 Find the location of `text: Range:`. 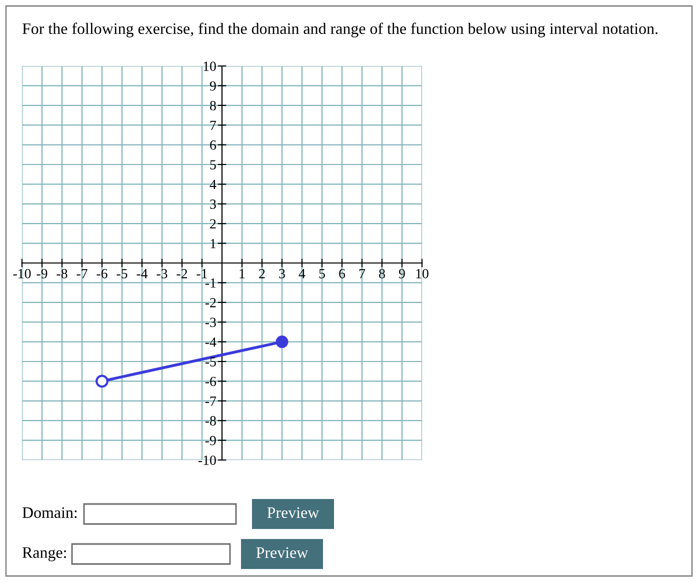

text: Range: is located at coordinates (44, 554).